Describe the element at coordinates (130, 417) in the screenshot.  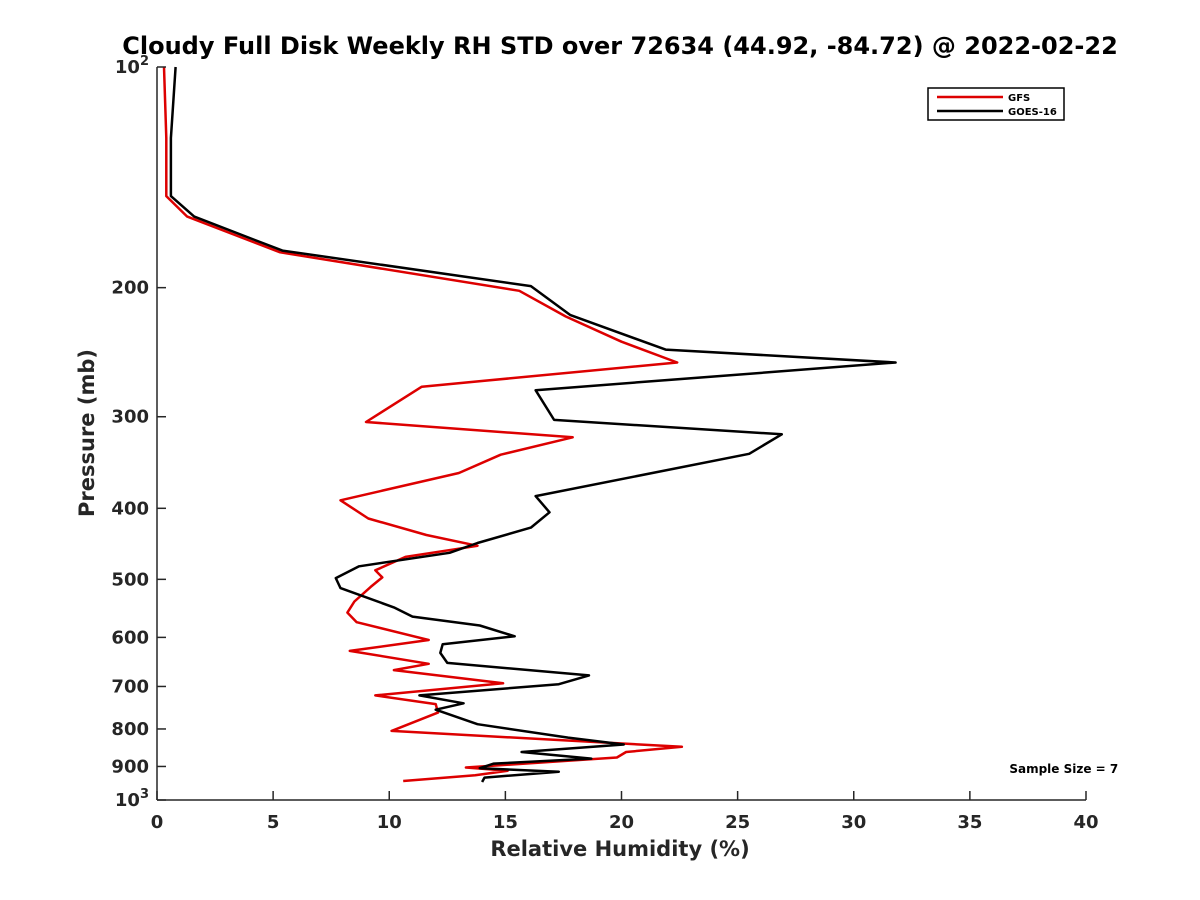
I see `y-tick-label: 300` at that location.